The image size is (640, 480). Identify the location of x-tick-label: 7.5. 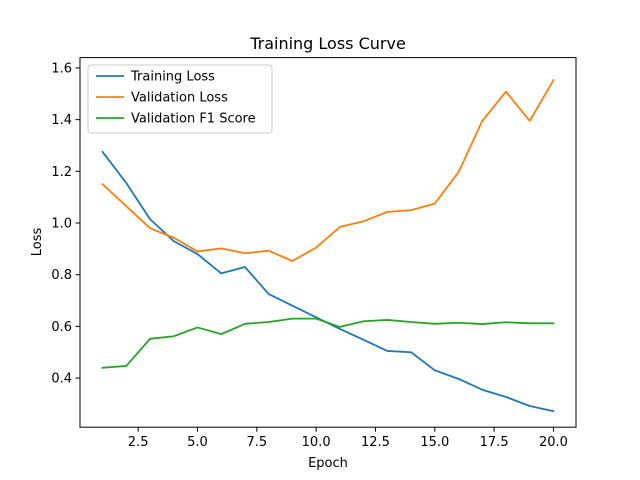
(256, 442).